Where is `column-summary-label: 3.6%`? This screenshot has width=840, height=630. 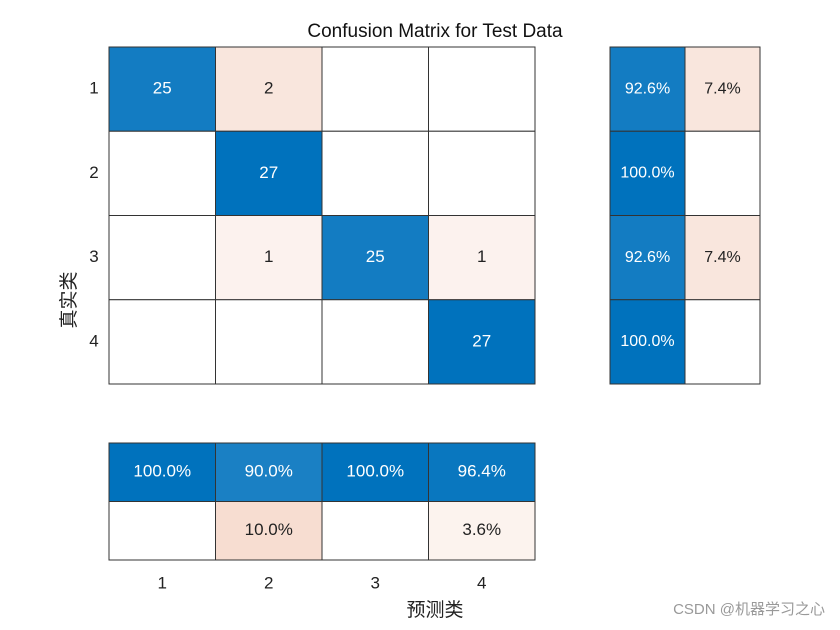
column-summary-label: 3.6% is located at coordinates (481, 529).